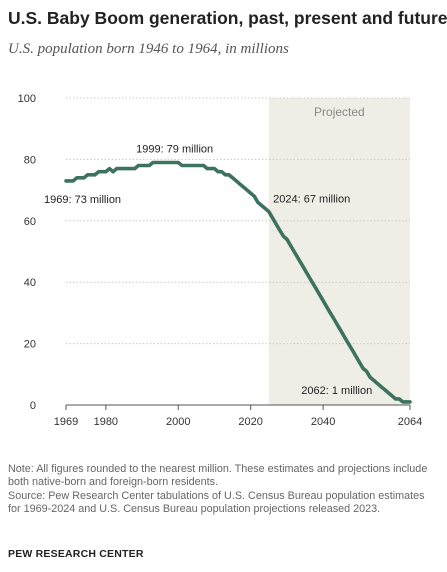 Image resolution: width=447 pixels, height=572 pixels. Describe the element at coordinates (311, 200) in the screenshot. I see `data-annotation: 2024: 67 million` at that location.